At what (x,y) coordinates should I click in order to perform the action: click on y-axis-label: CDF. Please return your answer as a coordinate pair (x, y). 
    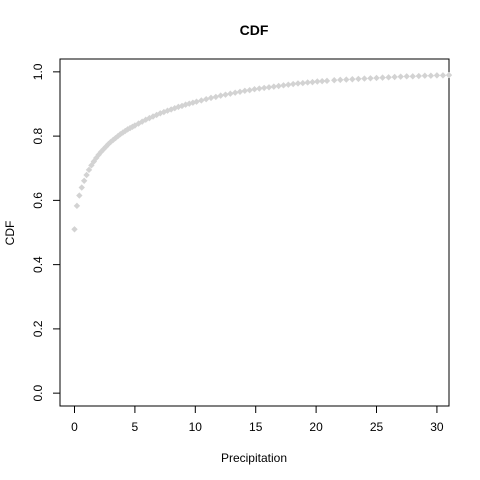
    Looking at the image, I should click on (10, 233).